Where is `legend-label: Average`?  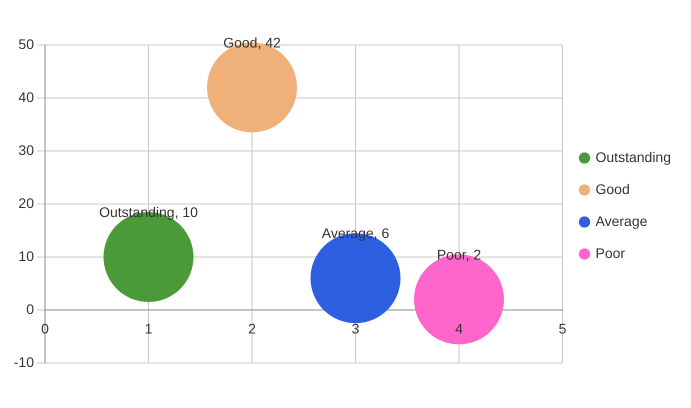
legend-label: Average is located at coordinates (622, 220).